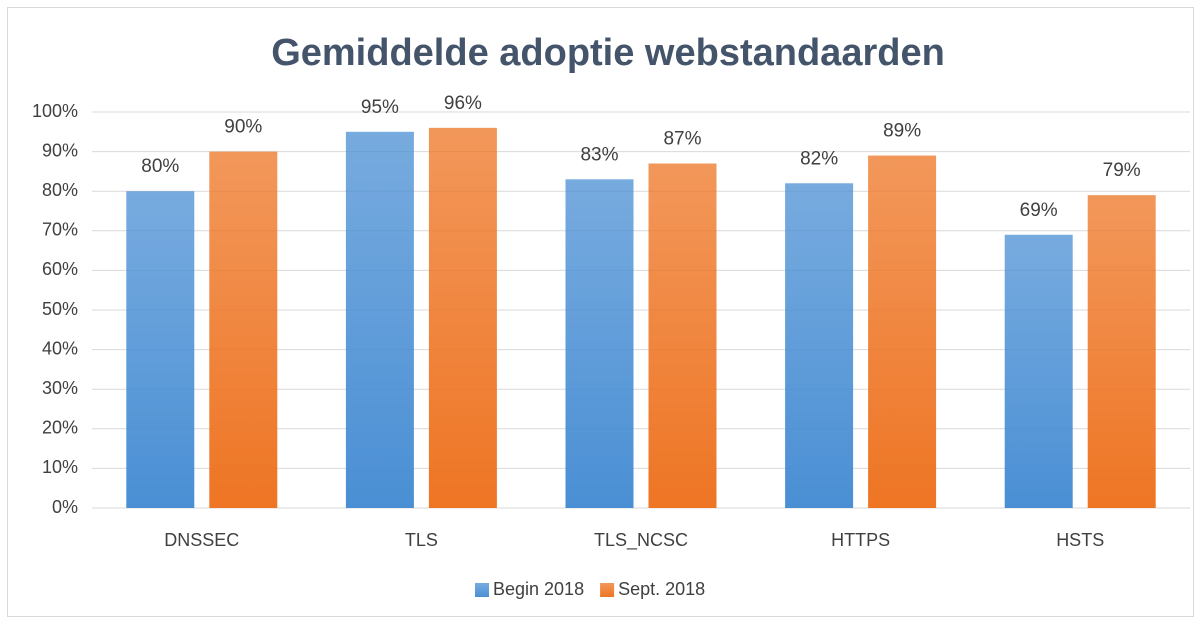  Describe the element at coordinates (421, 540) in the screenshot. I see `x-tick-label: TLS` at that location.